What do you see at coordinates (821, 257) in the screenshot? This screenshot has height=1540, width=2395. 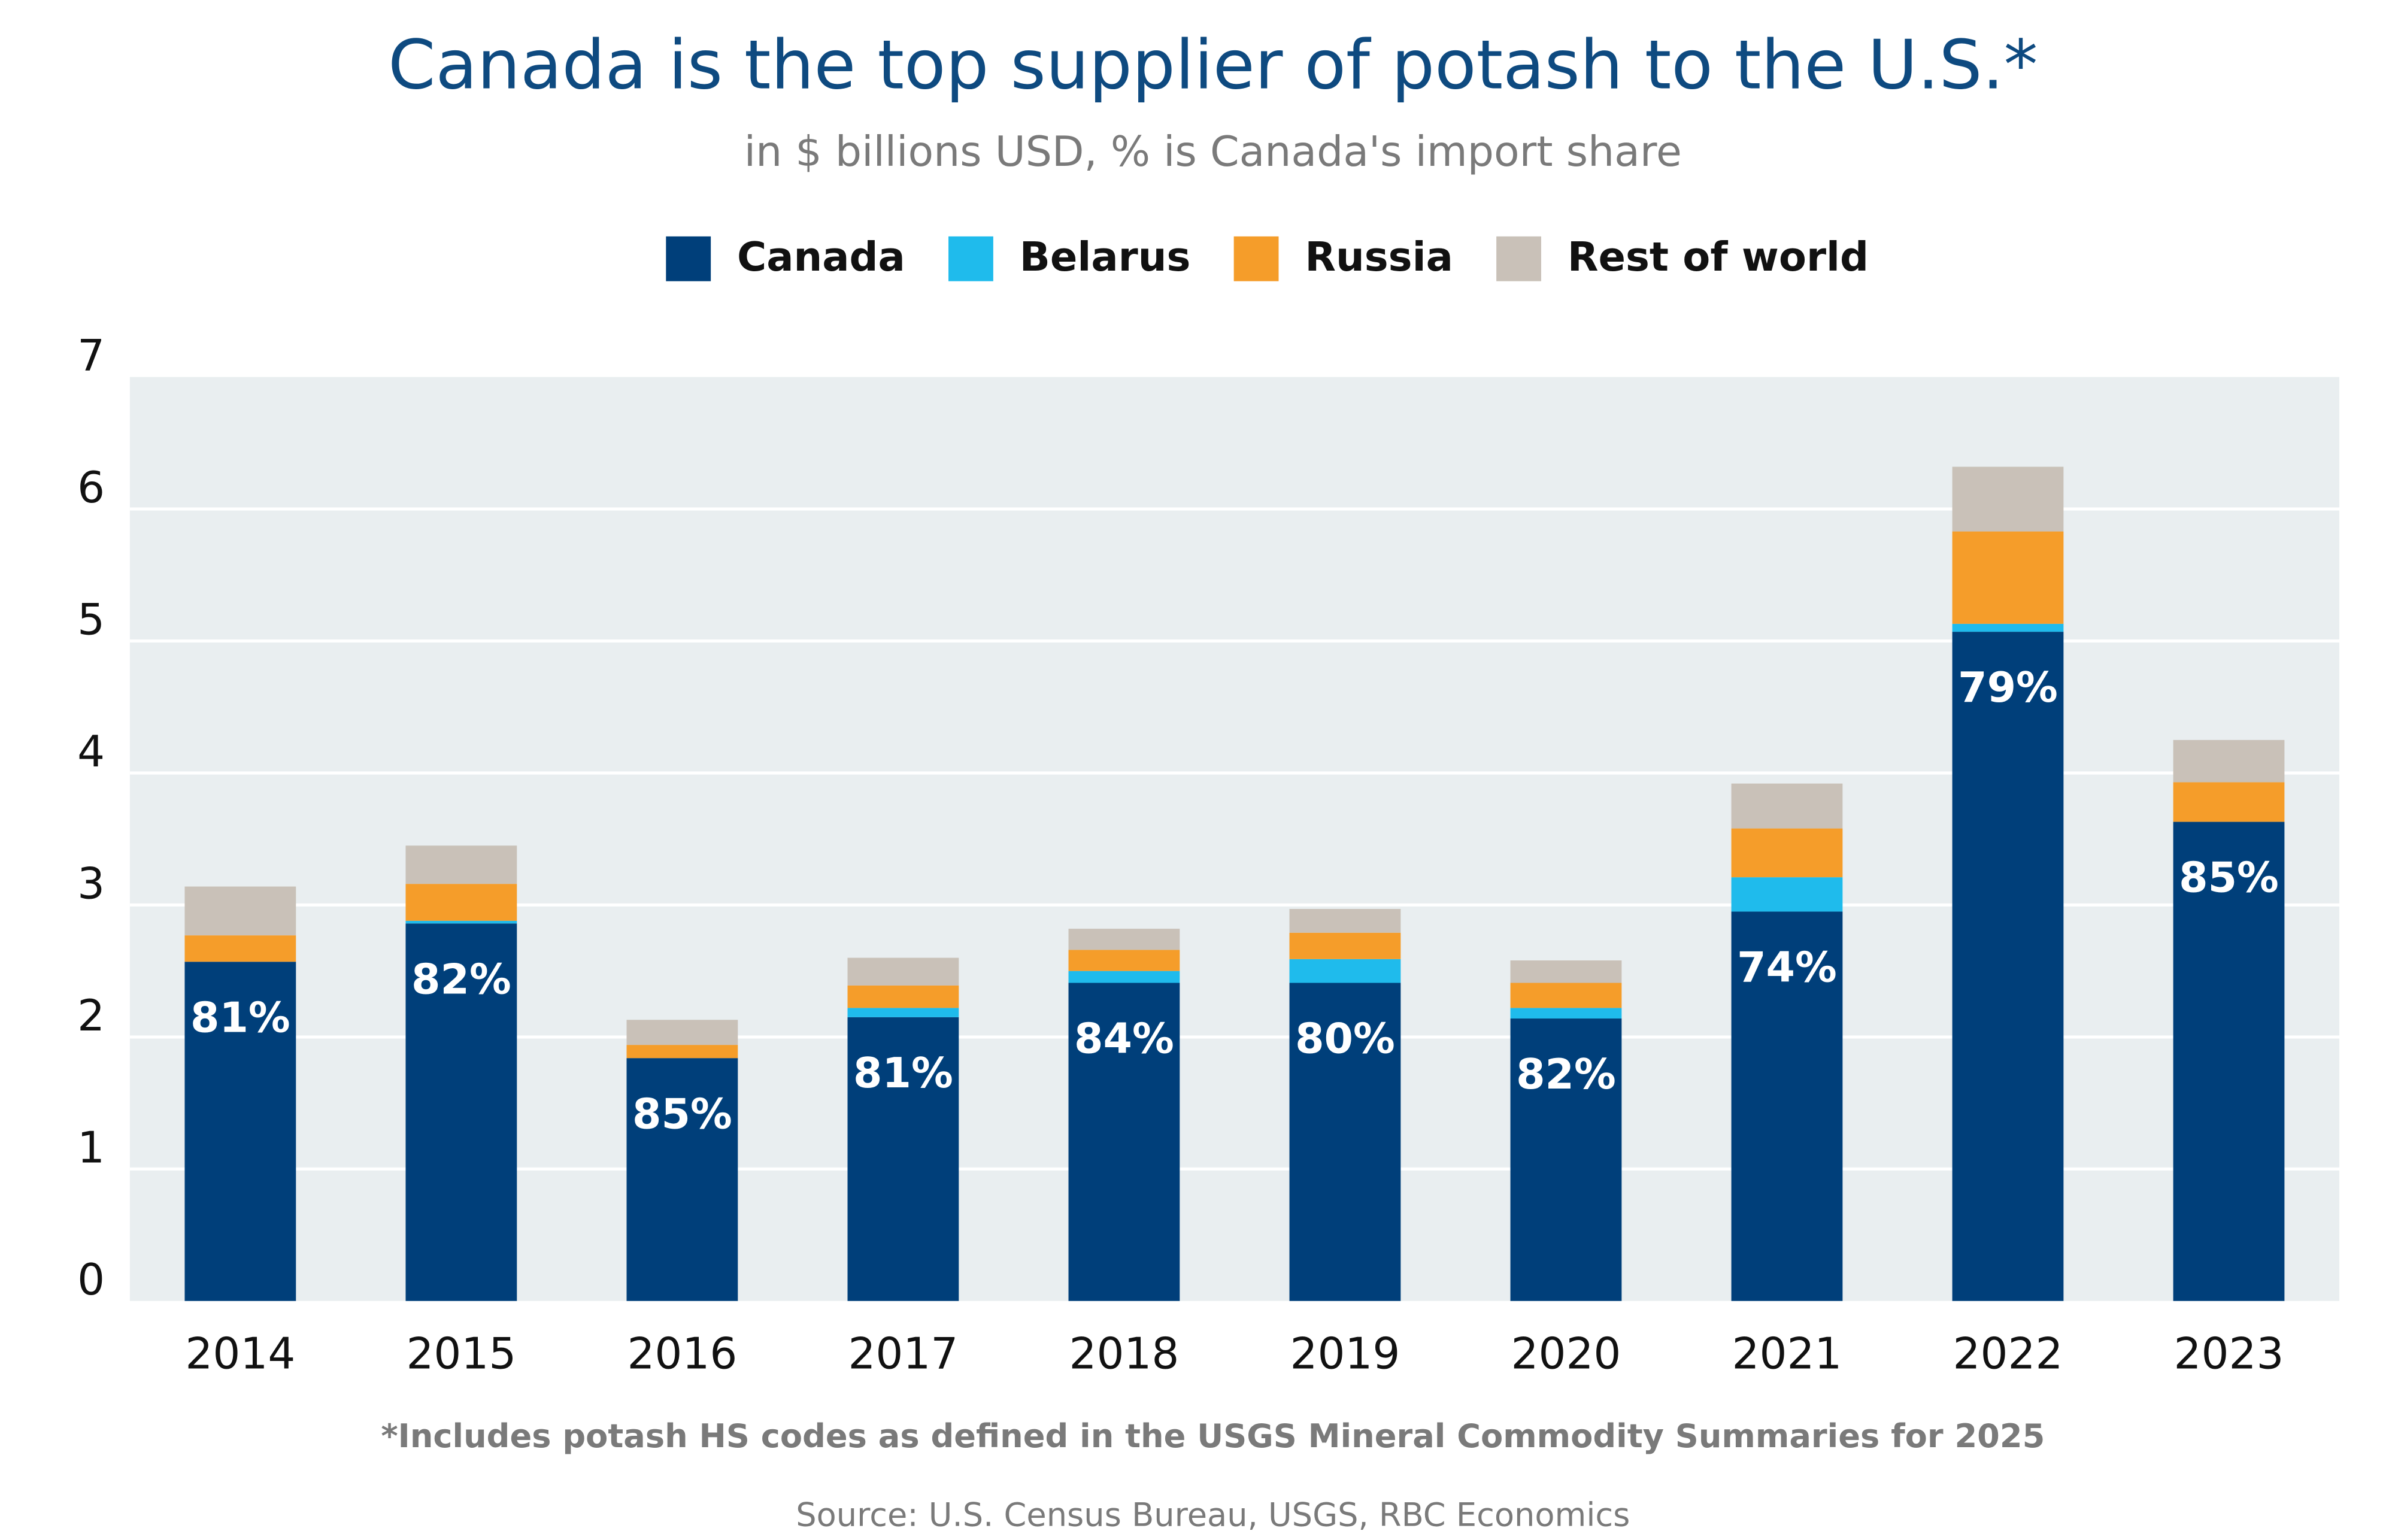 I see `legend-label: Canada` at bounding box center [821, 257].